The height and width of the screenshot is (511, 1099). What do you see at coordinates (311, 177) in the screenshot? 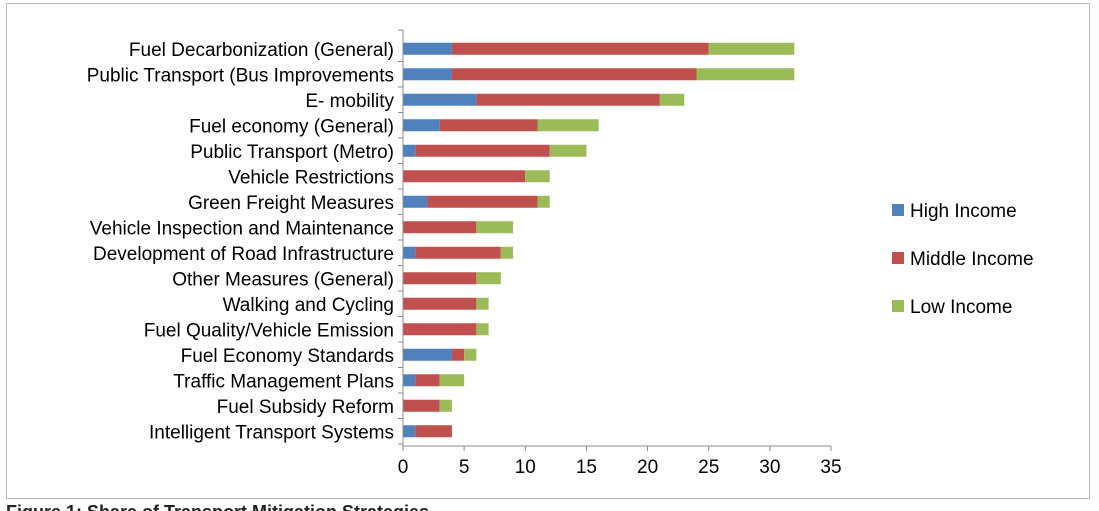
I see `category-label: Vehicle Restrictions` at bounding box center [311, 177].